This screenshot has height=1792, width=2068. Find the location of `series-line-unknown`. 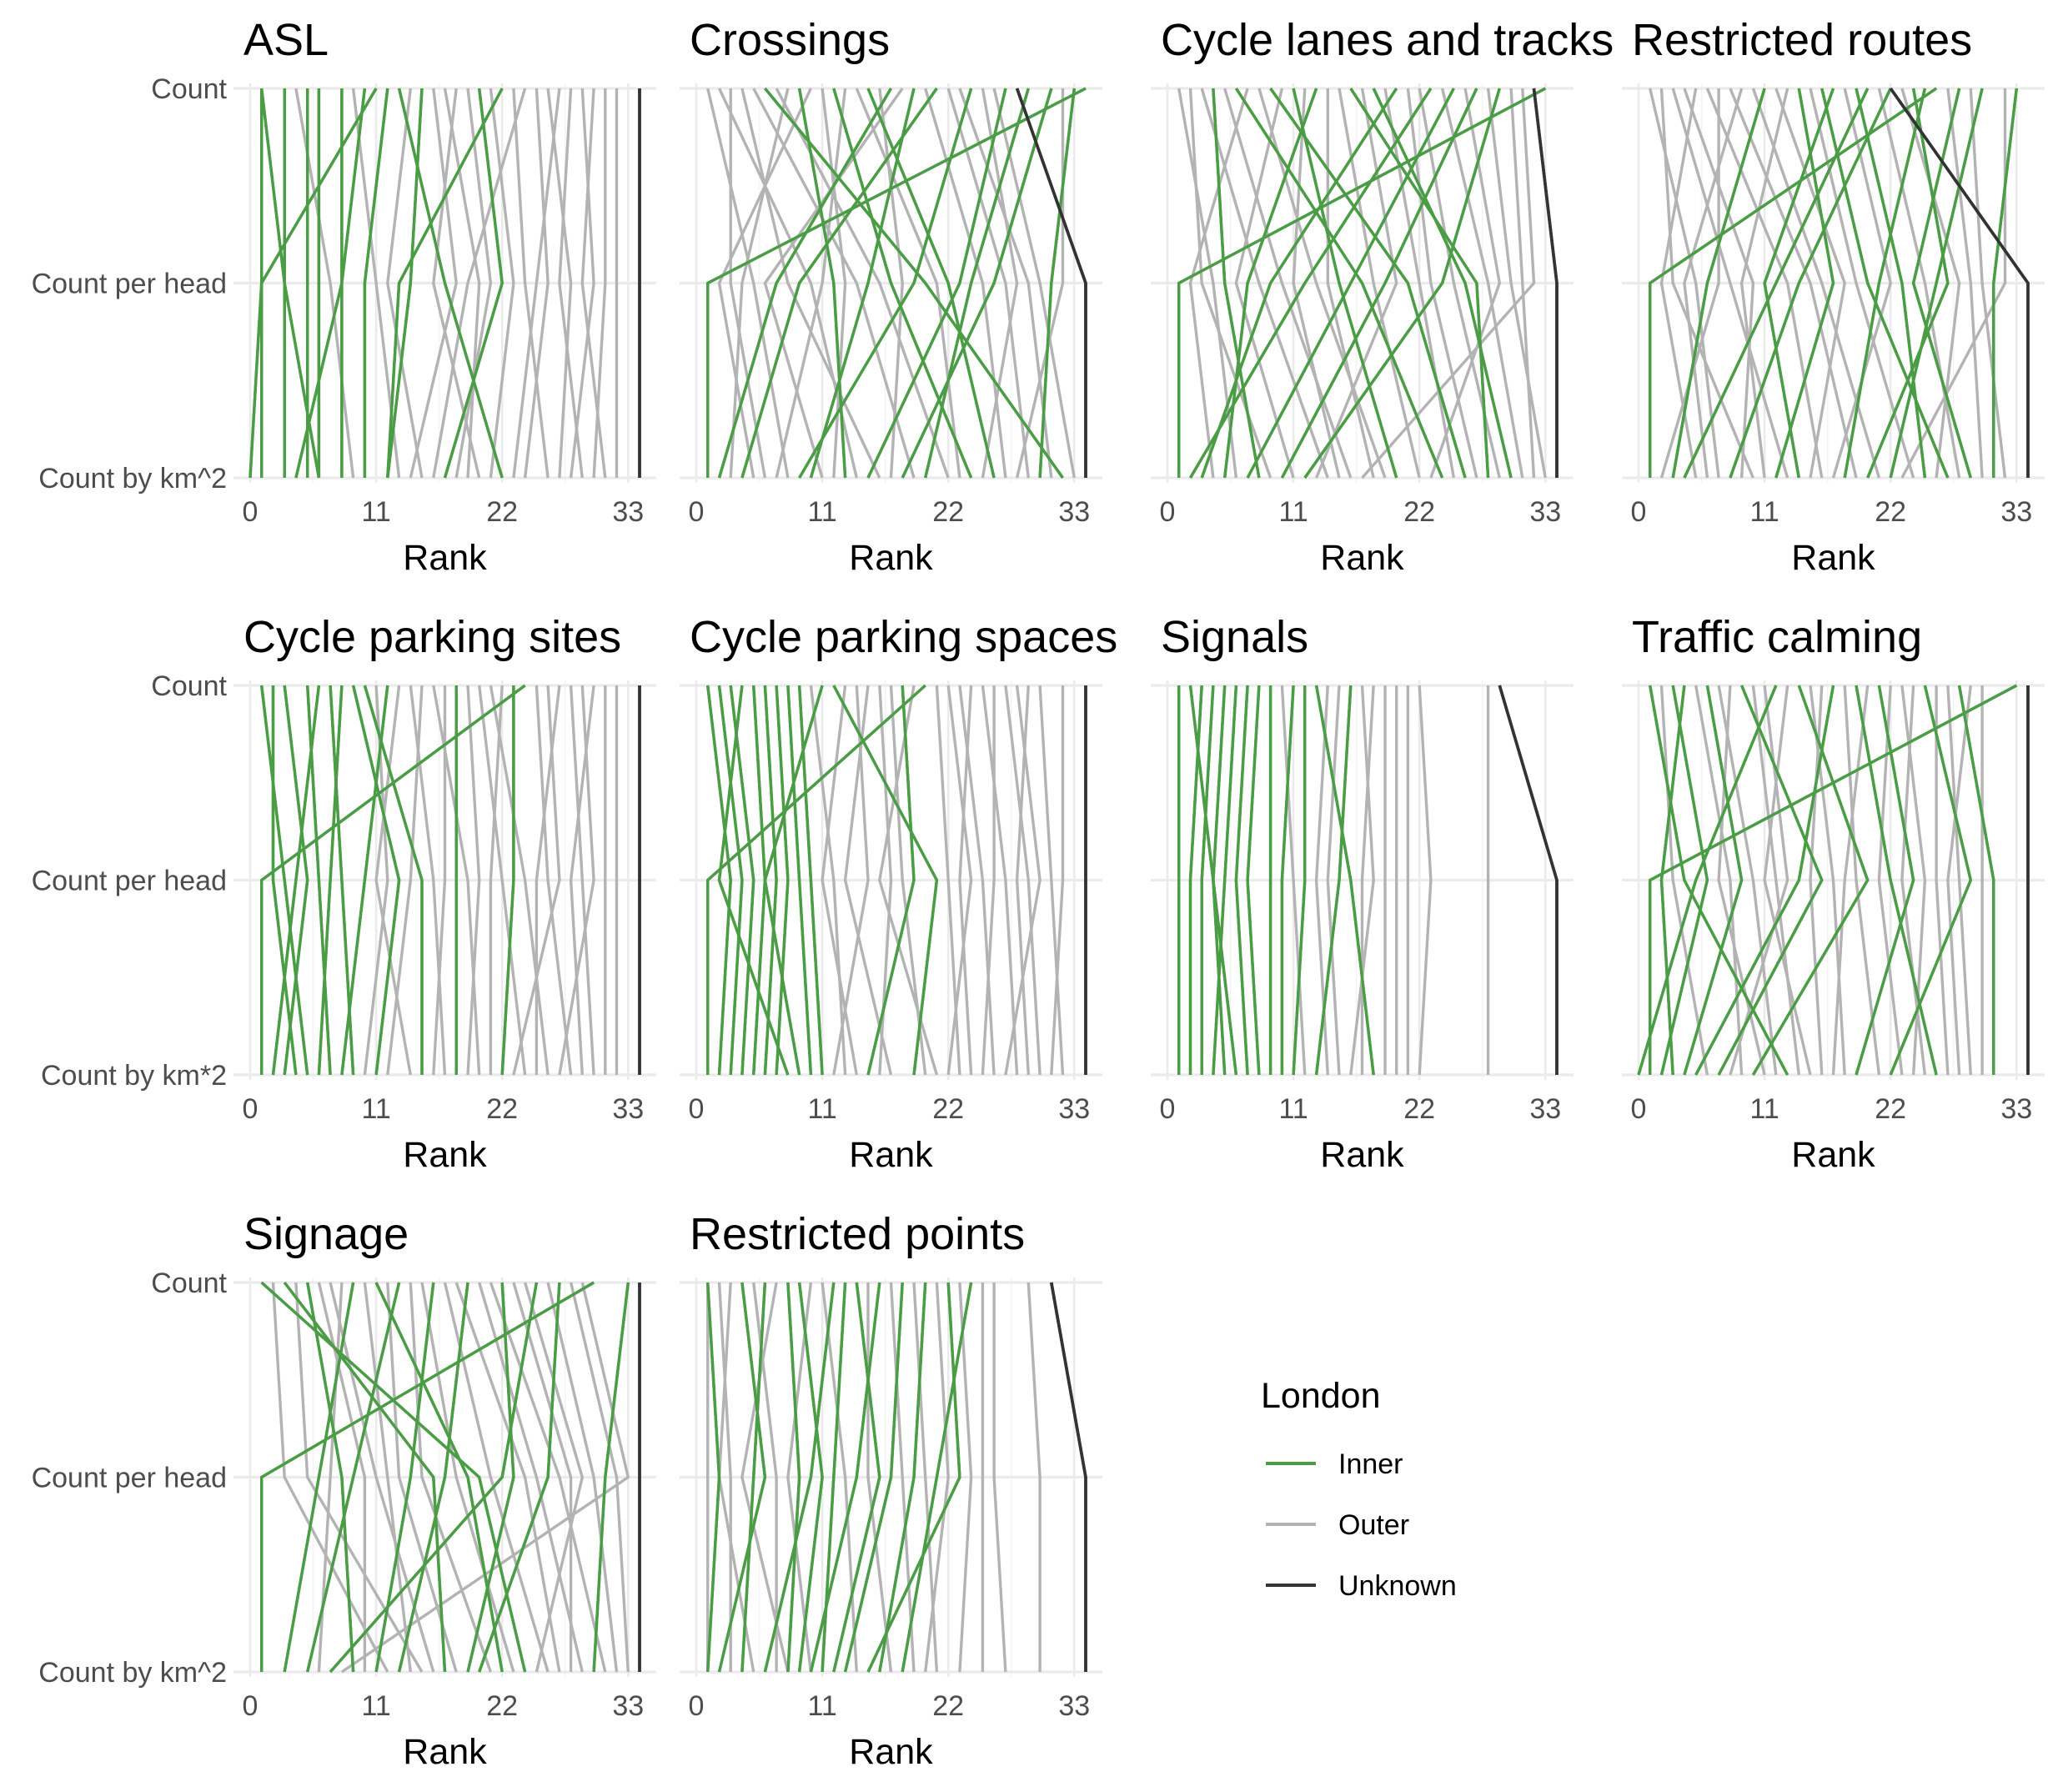

series-line-unknown is located at coordinates (1528, 880).